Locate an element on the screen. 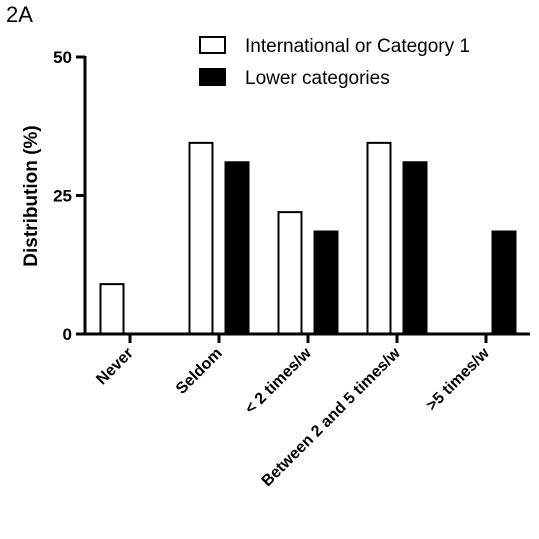  legend-label-series-2: Lower categories is located at coordinates (317, 78).